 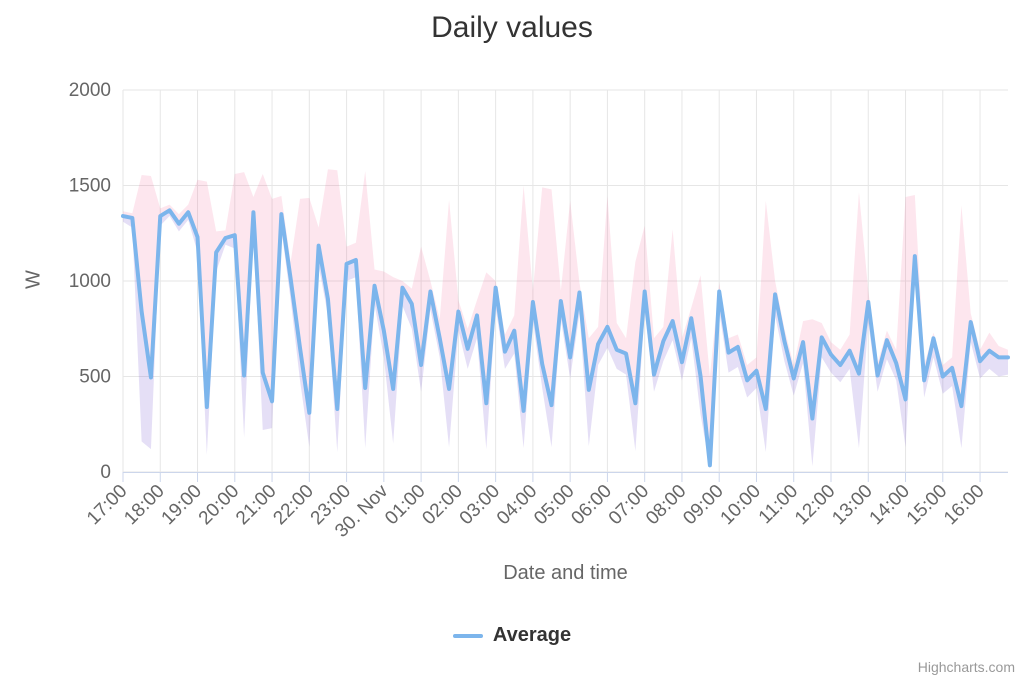 What do you see at coordinates (256, 505) in the screenshot?
I see `x-tick-label: 21:00` at bounding box center [256, 505].